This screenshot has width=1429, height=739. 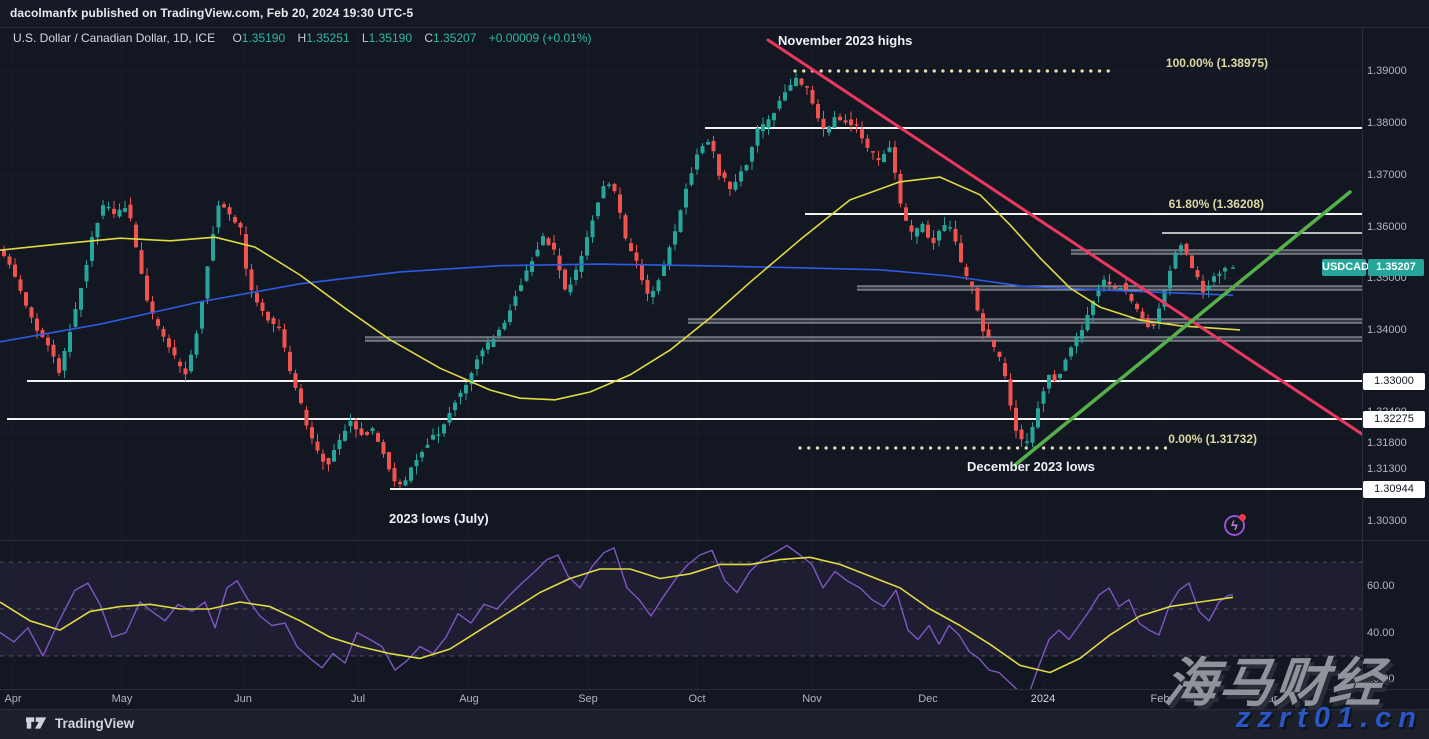 What do you see at coordinates (845, 40) in the screenshot?
I see `annotation-november-highs: November 2023 highs` at bounding box center [845, 40].